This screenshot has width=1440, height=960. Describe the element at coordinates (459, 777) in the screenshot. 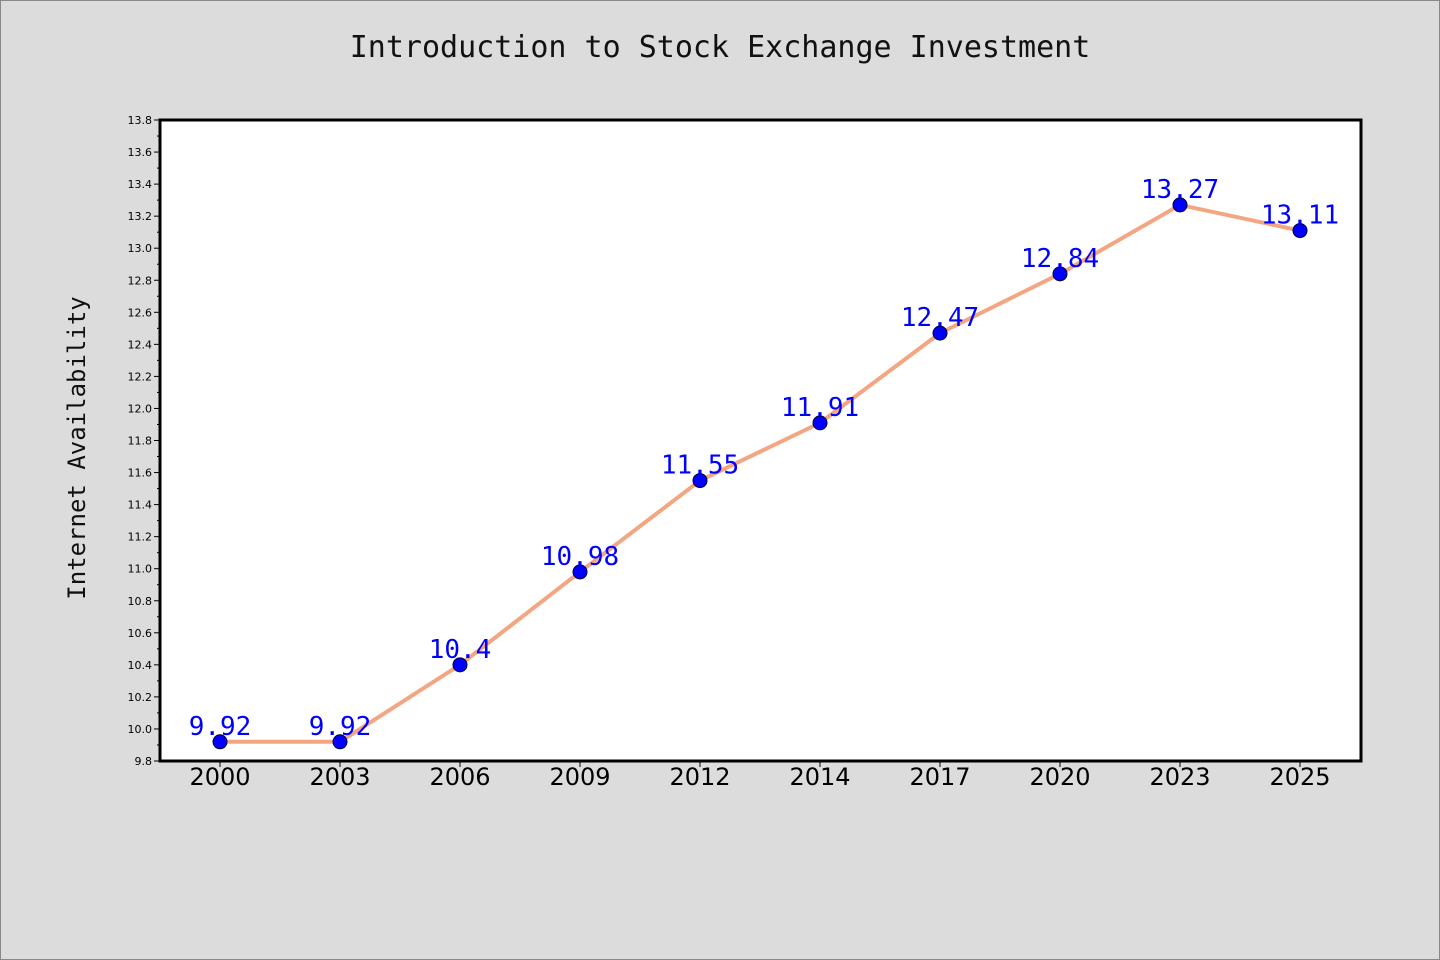

I see `x-tick-label: 2006` at that location.